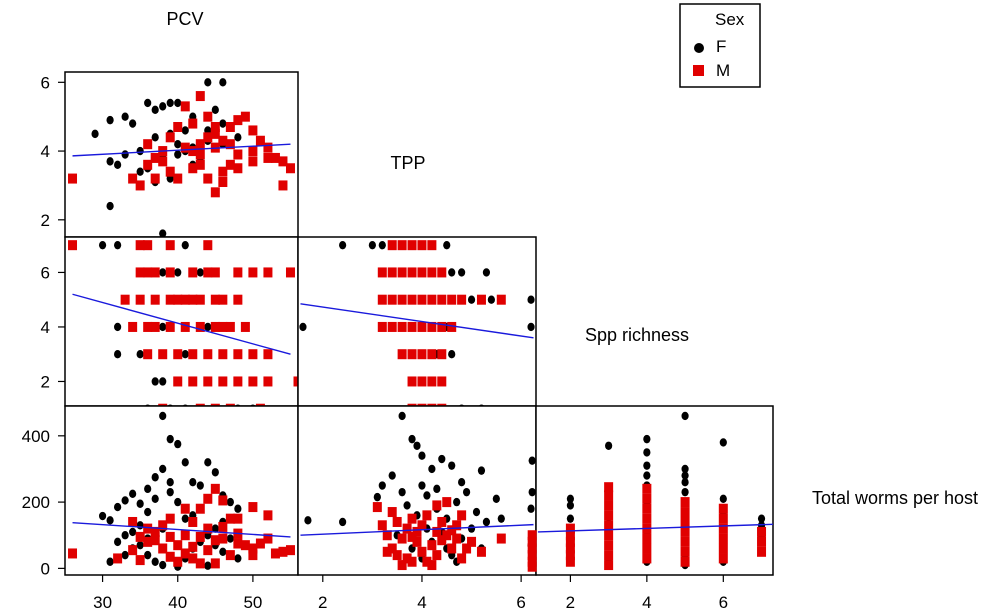 The image size is (1000, 615). I want to click on x-tick-label-pcv: 50, so click(252, 602).